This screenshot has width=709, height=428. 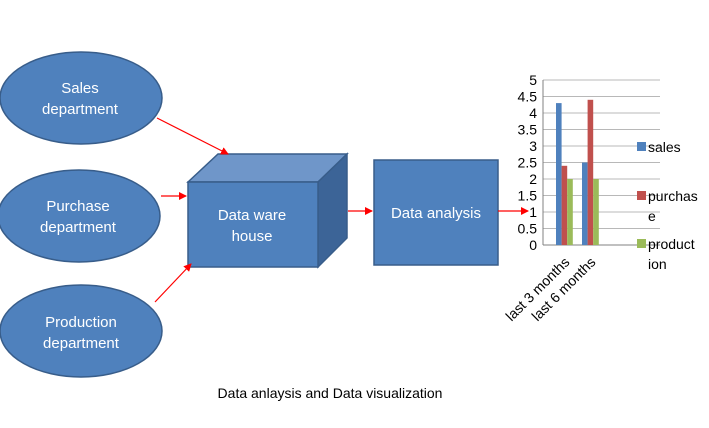 What do you see at coordinates (533, 80) in the screenshot?
I see `y-tick-label: 5` at bounding box center [533, 80].